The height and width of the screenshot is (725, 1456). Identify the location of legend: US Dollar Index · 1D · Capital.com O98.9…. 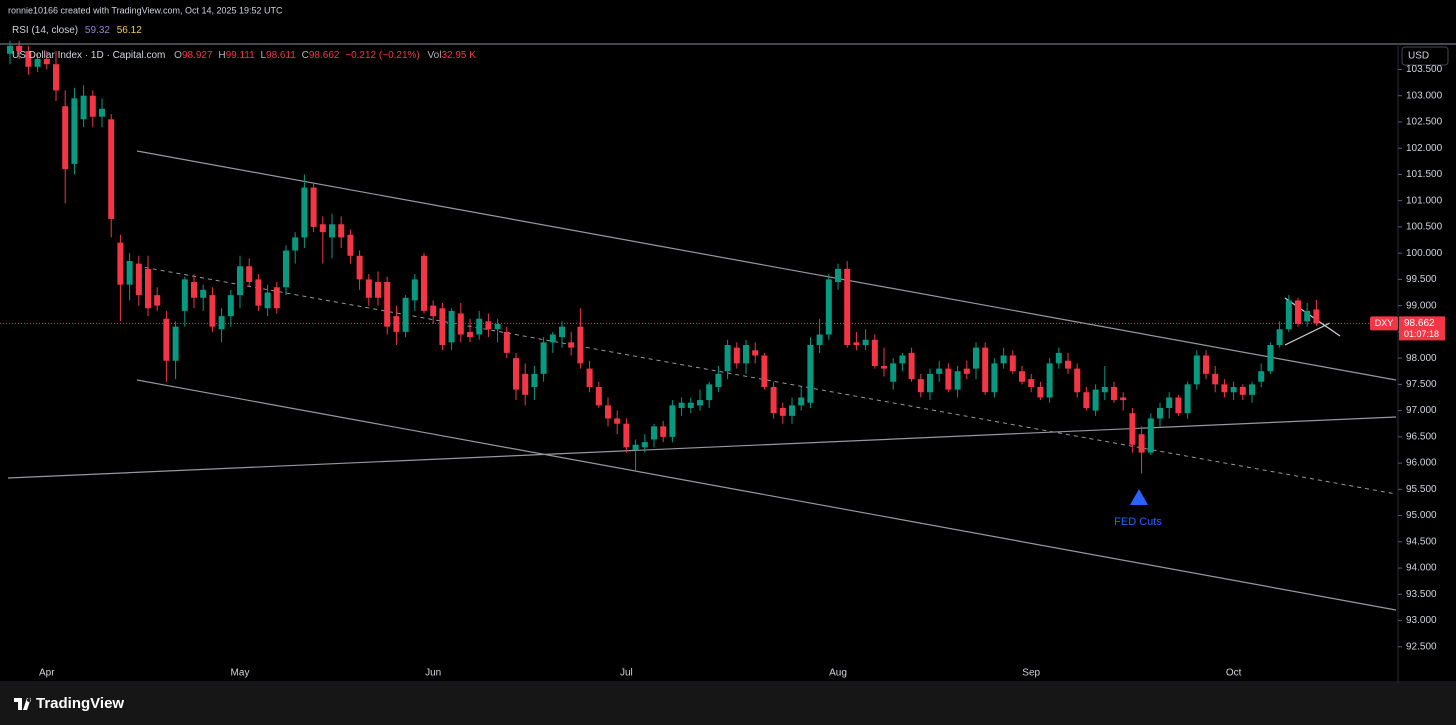
(244, 55).